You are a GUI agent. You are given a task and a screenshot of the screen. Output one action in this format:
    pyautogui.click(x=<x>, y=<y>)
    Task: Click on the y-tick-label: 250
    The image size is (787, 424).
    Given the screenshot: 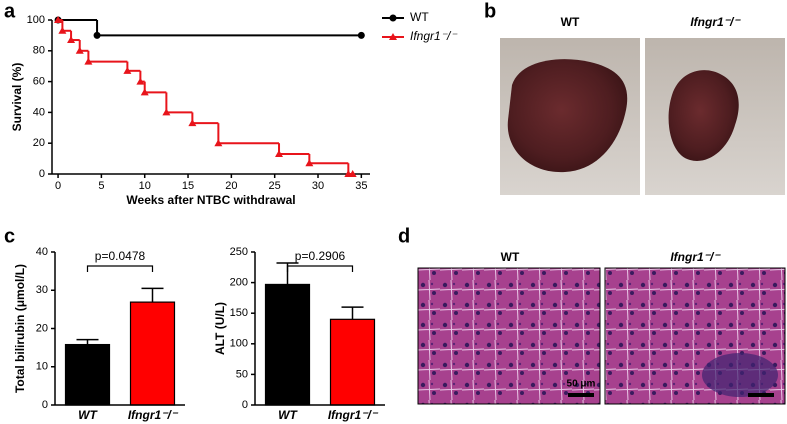 What is the action you would take?
    pyautogui.click(x=239, y=252)
    